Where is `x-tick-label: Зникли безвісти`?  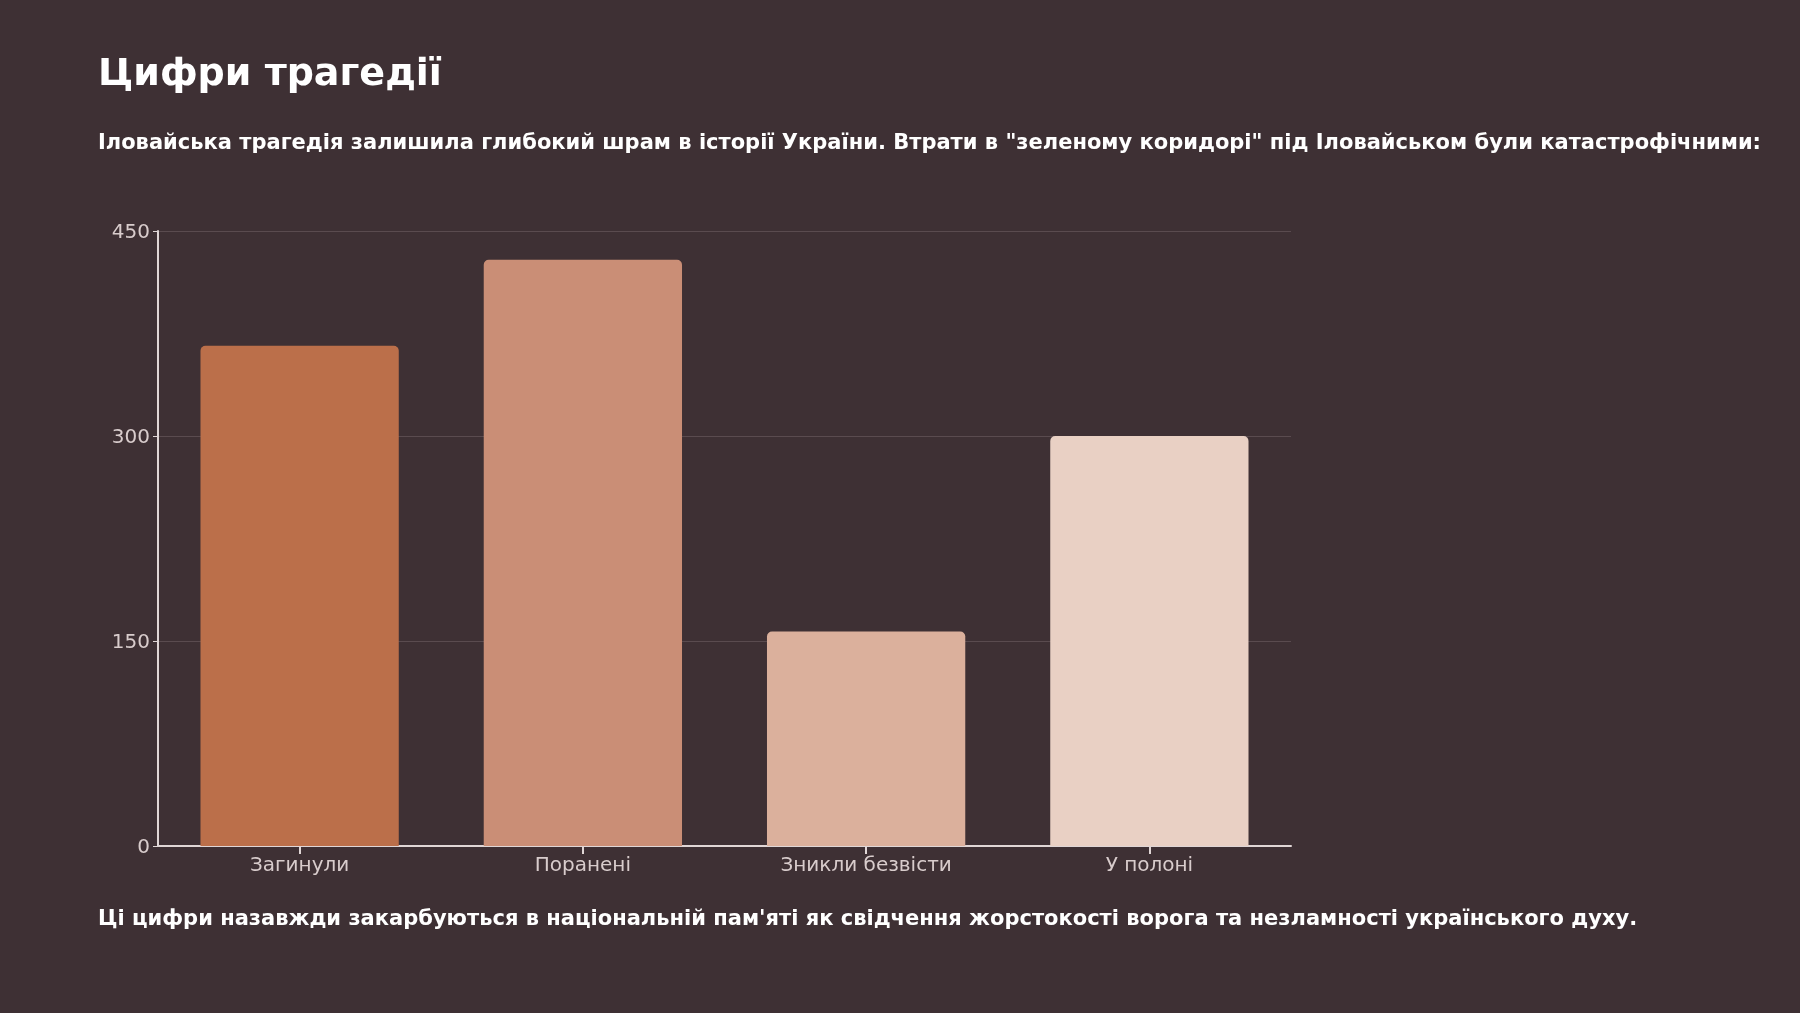
x-tick-label: Зникли безвісти is located at coordinates (866, 864).